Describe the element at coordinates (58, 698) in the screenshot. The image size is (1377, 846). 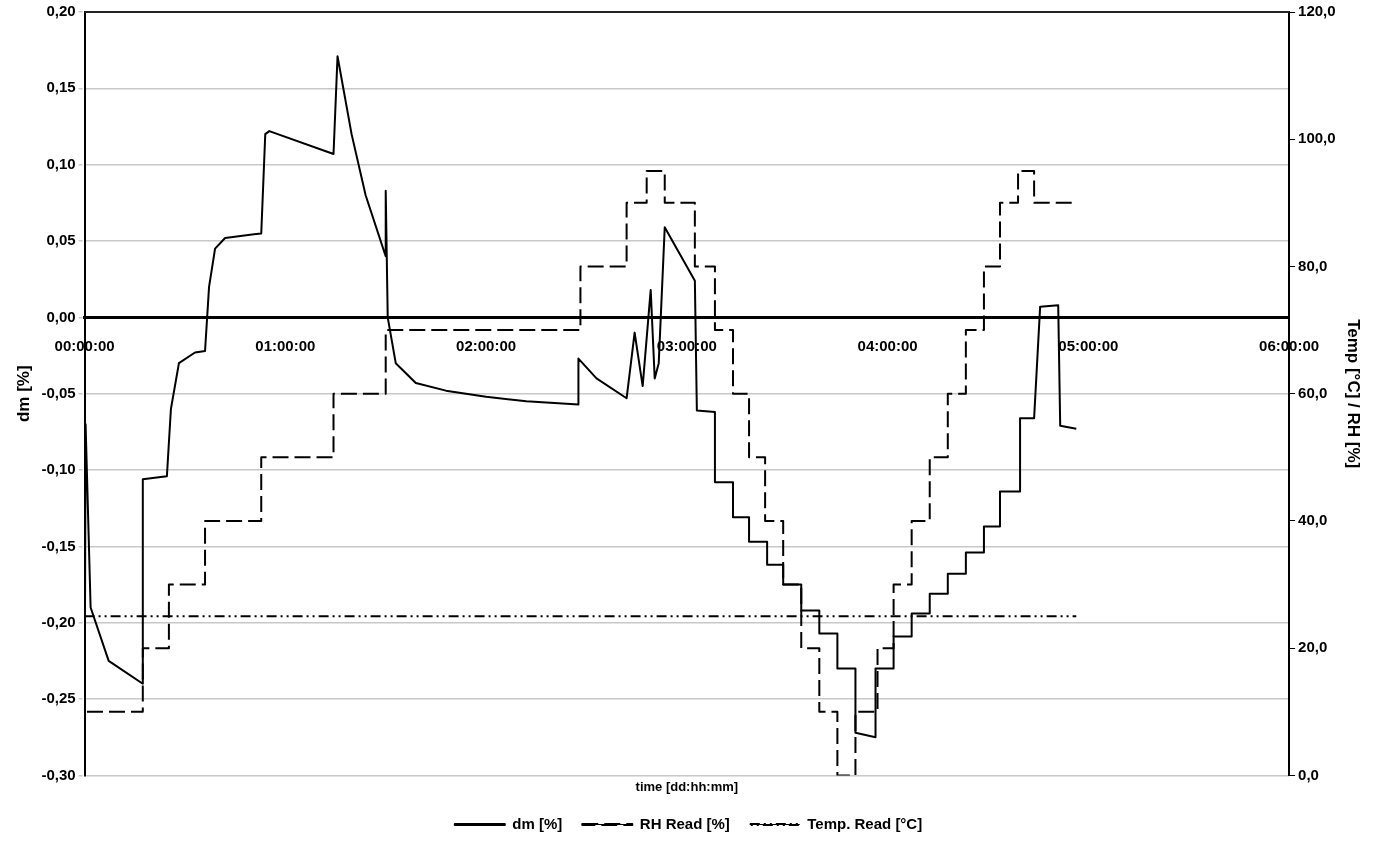
I see `y-tick-label: -0,25` at that location.